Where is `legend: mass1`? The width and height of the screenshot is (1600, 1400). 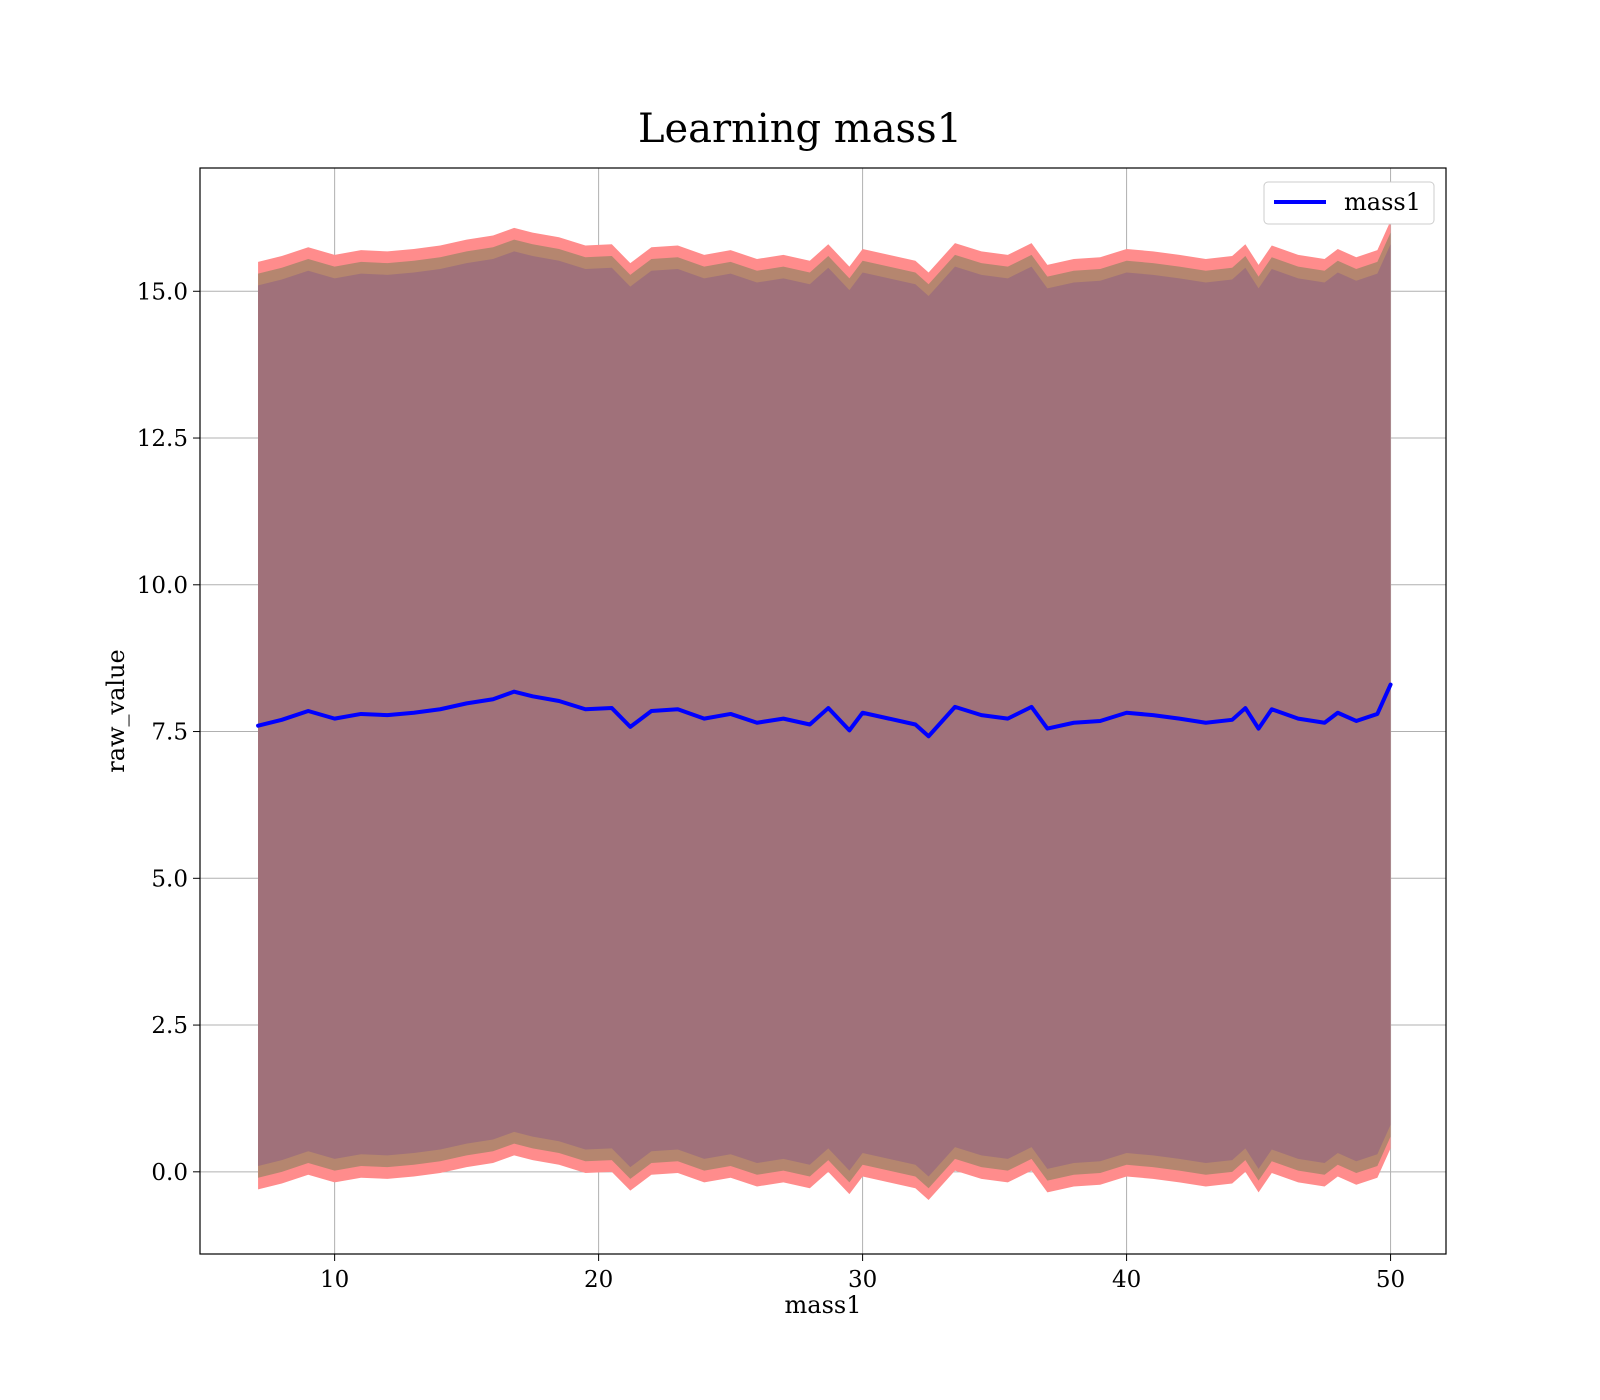
legend: mass1 is located at coordinates (1349, 203).